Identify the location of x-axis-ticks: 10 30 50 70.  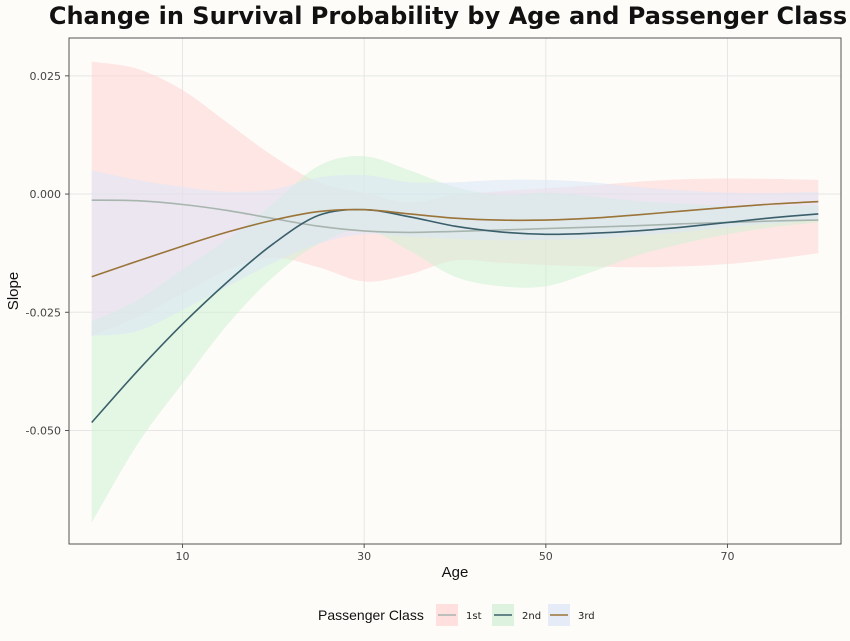
(455, 553).